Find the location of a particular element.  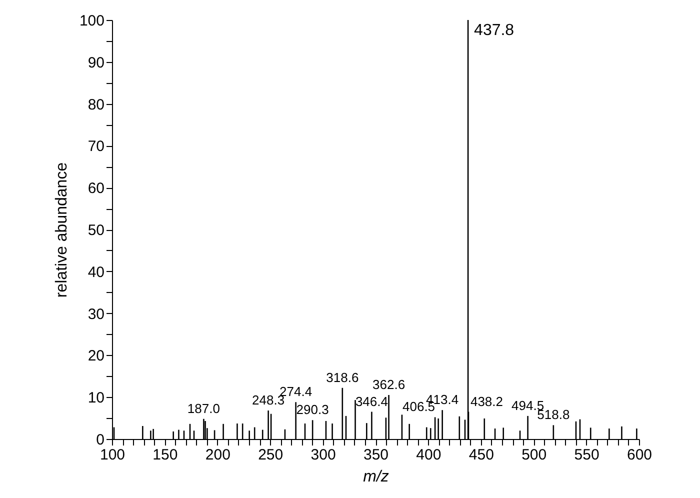

annotation: 362.6 is located at coordinates (389, 384).